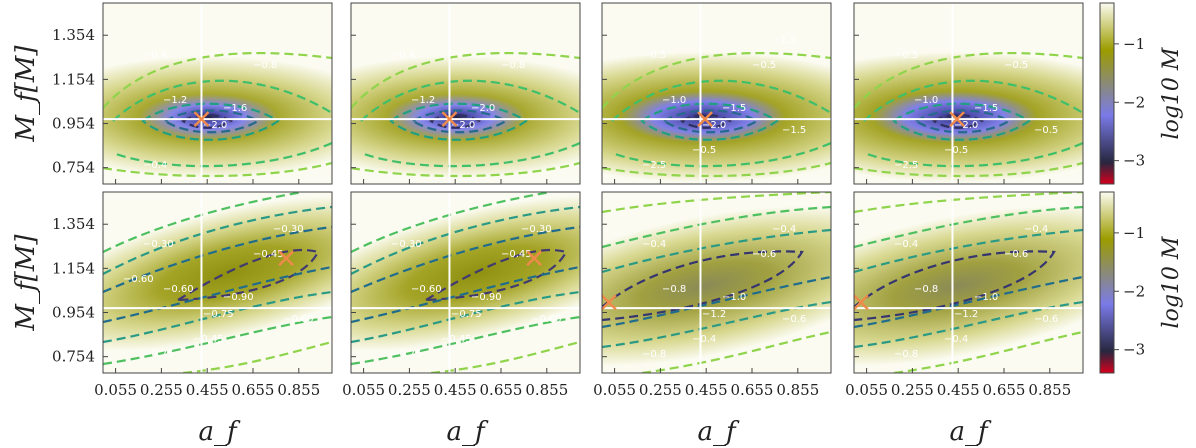 The width and height of the screenshot is (1196, 448). What do you see at coordinates (546, 319) in the screenshot?
I see `contour-label: −0.60` at bounding box center [546, 319].